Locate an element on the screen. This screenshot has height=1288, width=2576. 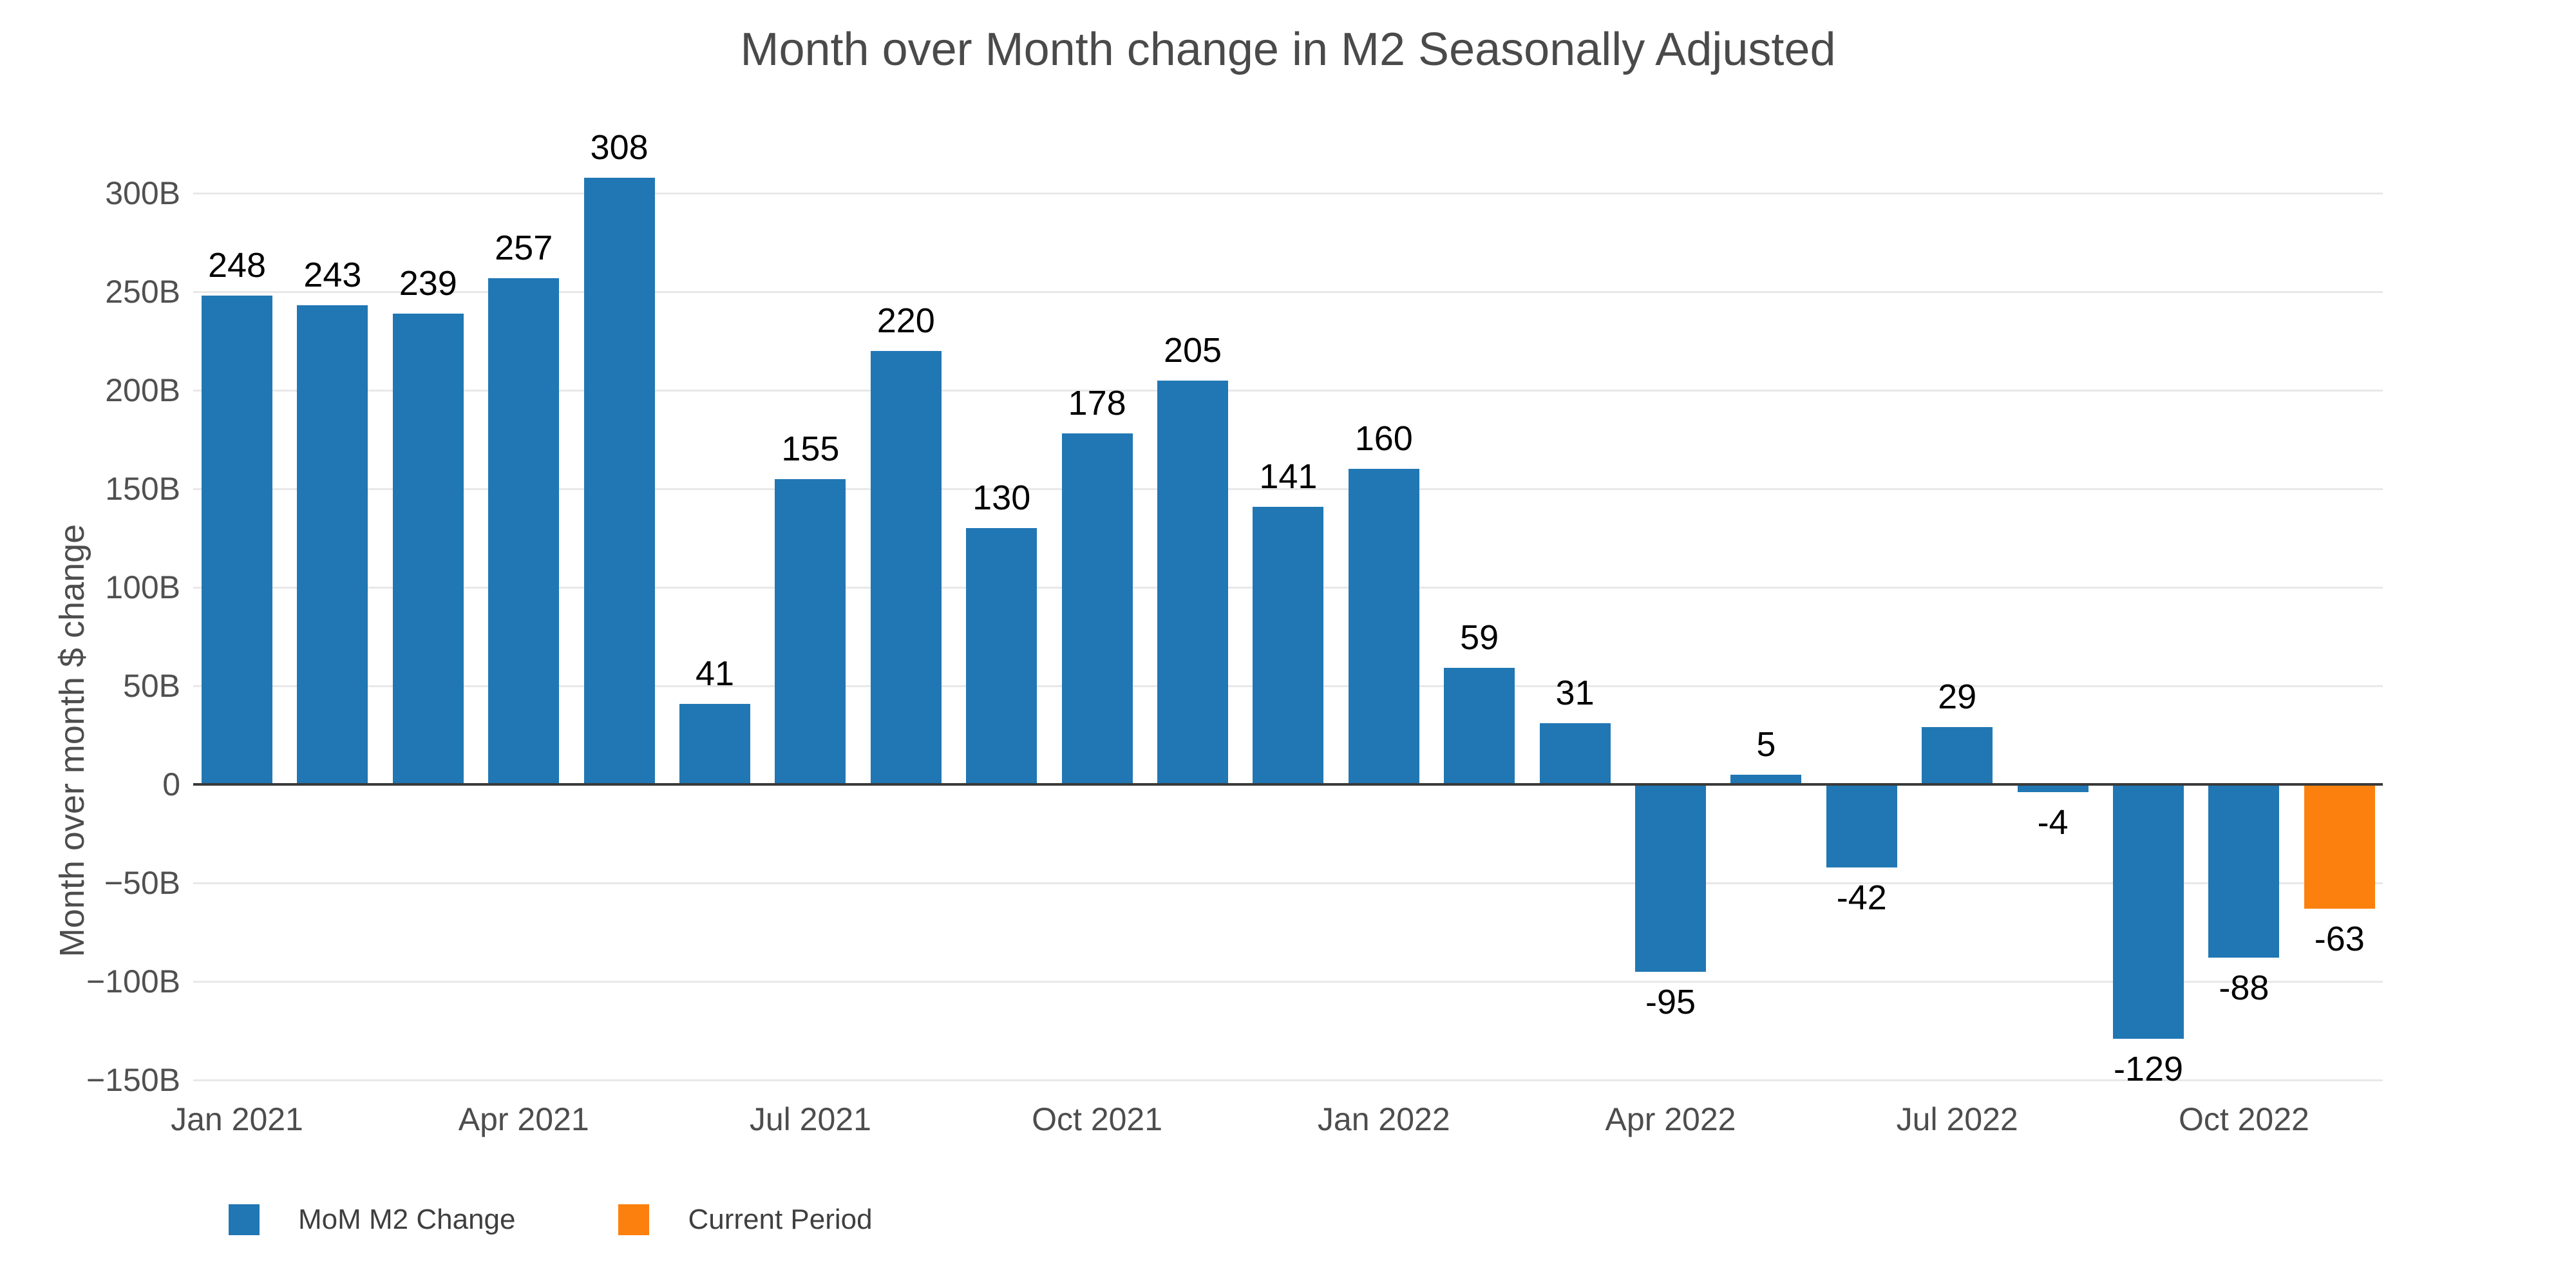
y-tick-label: 100B is located at coordinates (143, 587).